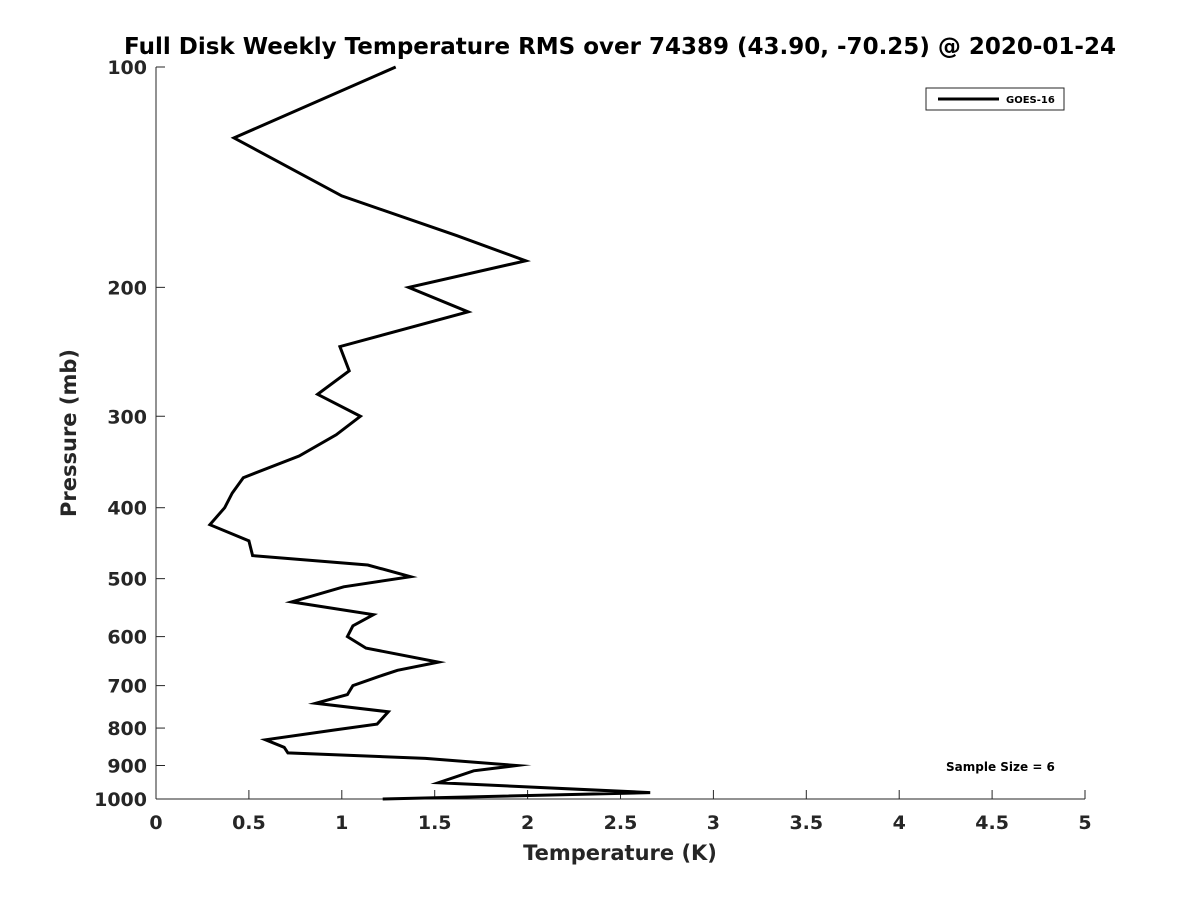  Describe the element at coordinates (127, 417) in the screenshot. I see `y-tick-label: 300` at that location.